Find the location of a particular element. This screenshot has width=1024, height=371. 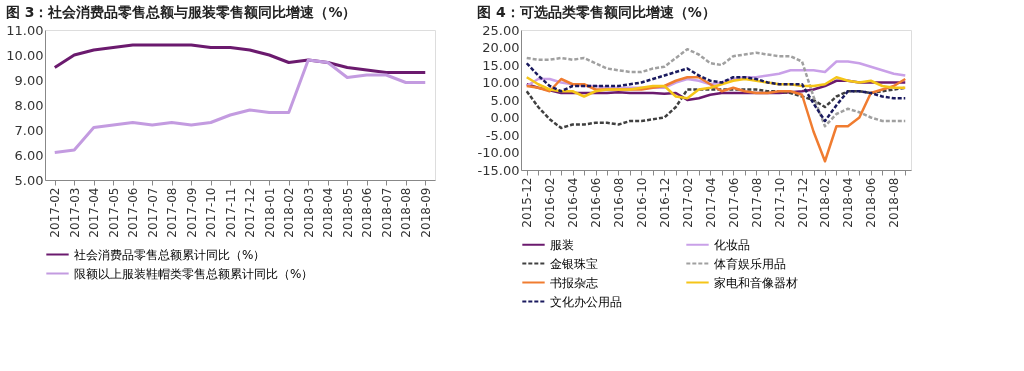

legend-label: 金银珠宝 is located at coordinates (574, 263).